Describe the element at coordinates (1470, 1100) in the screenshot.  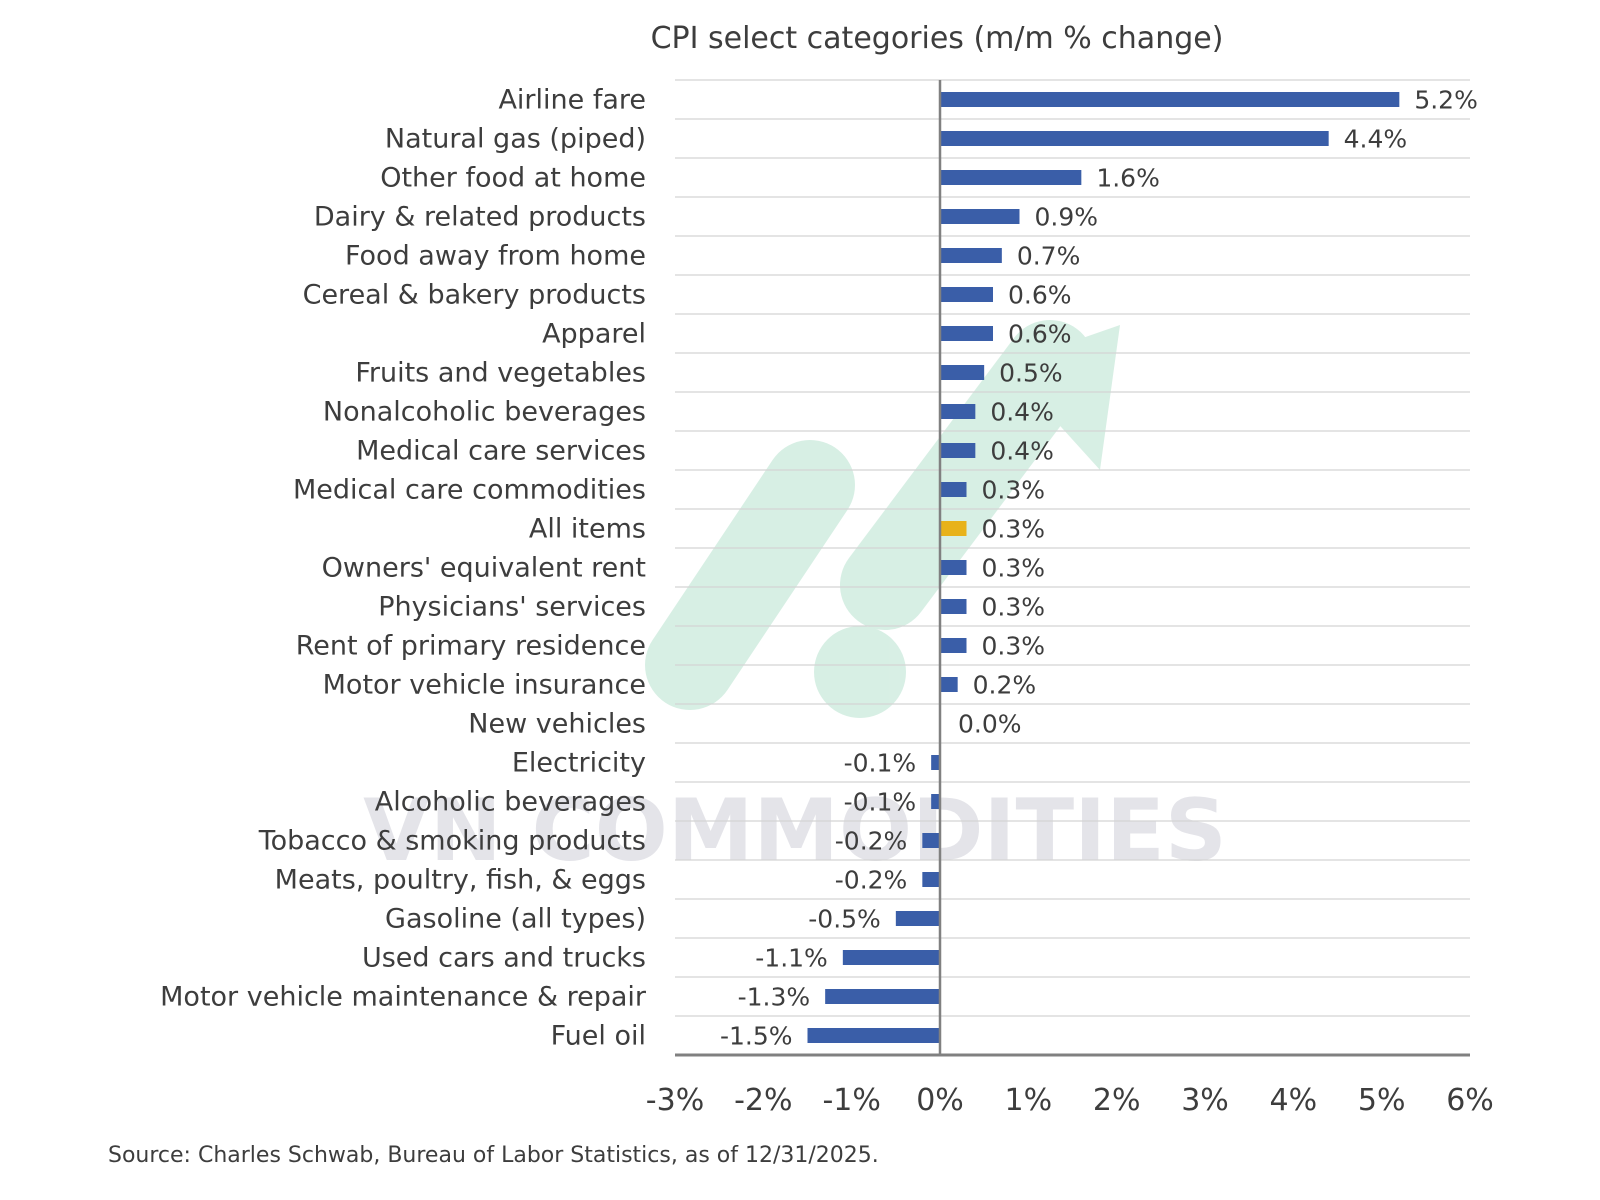
I see `x-tick-label: 6%` at that location.